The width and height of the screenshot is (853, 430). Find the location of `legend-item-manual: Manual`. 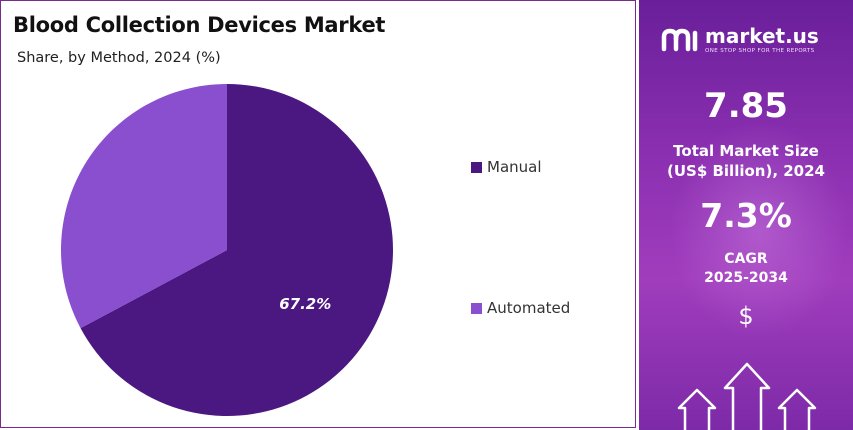

legend-item-manual: Manual is located at coordinates (506, 167).